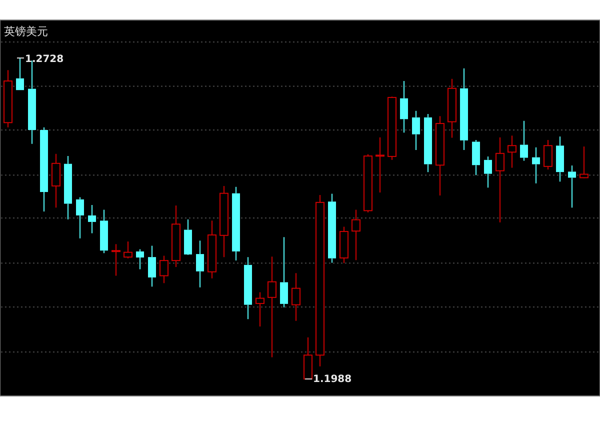 The image size is (600, 424). Describe the element at coordinates (332, 379) in the screenshot. I see `annotation: 1.1988` at that location.